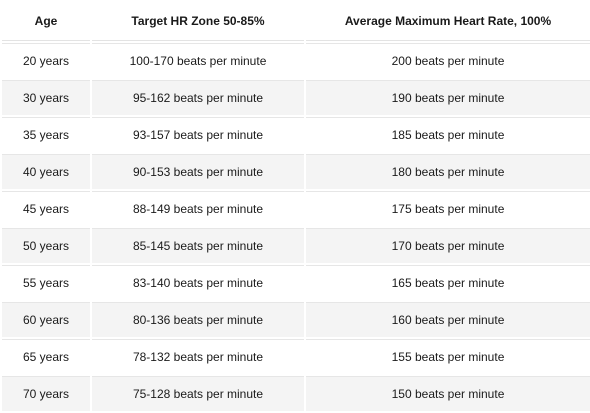 The height and width of the screenshot is (413, 590). I want to click on cell-age: 30 years, so click(46, 97).